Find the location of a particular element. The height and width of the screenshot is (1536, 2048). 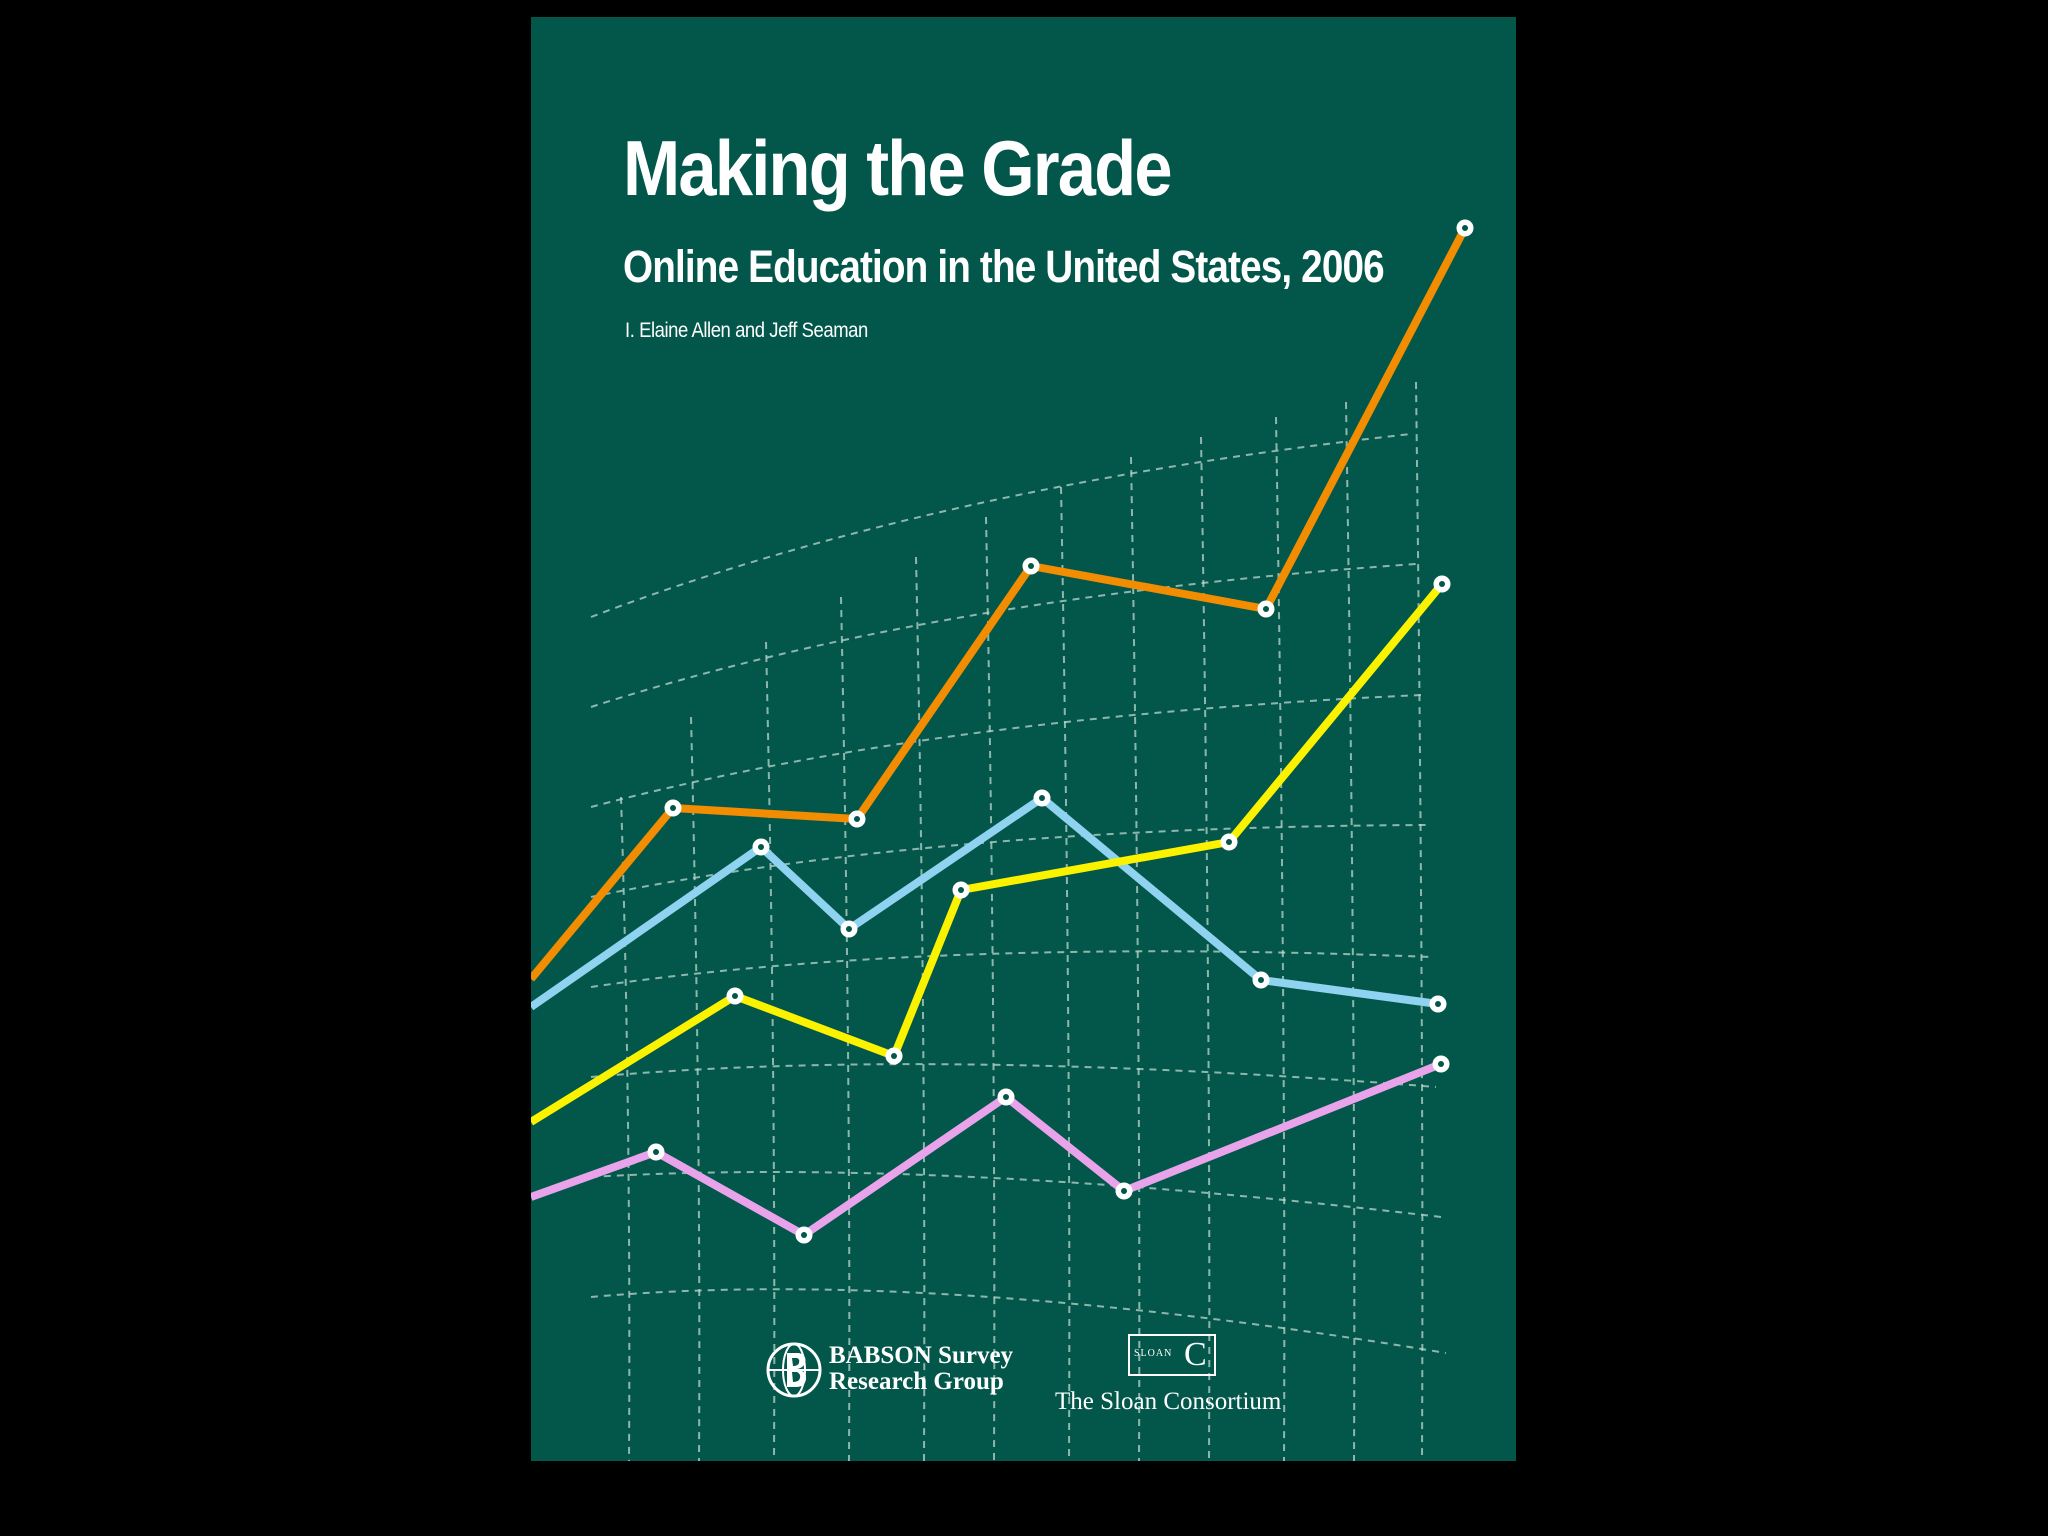

babson-logo: BABSON Survey Research Group is located at coordinates (905, 1369).